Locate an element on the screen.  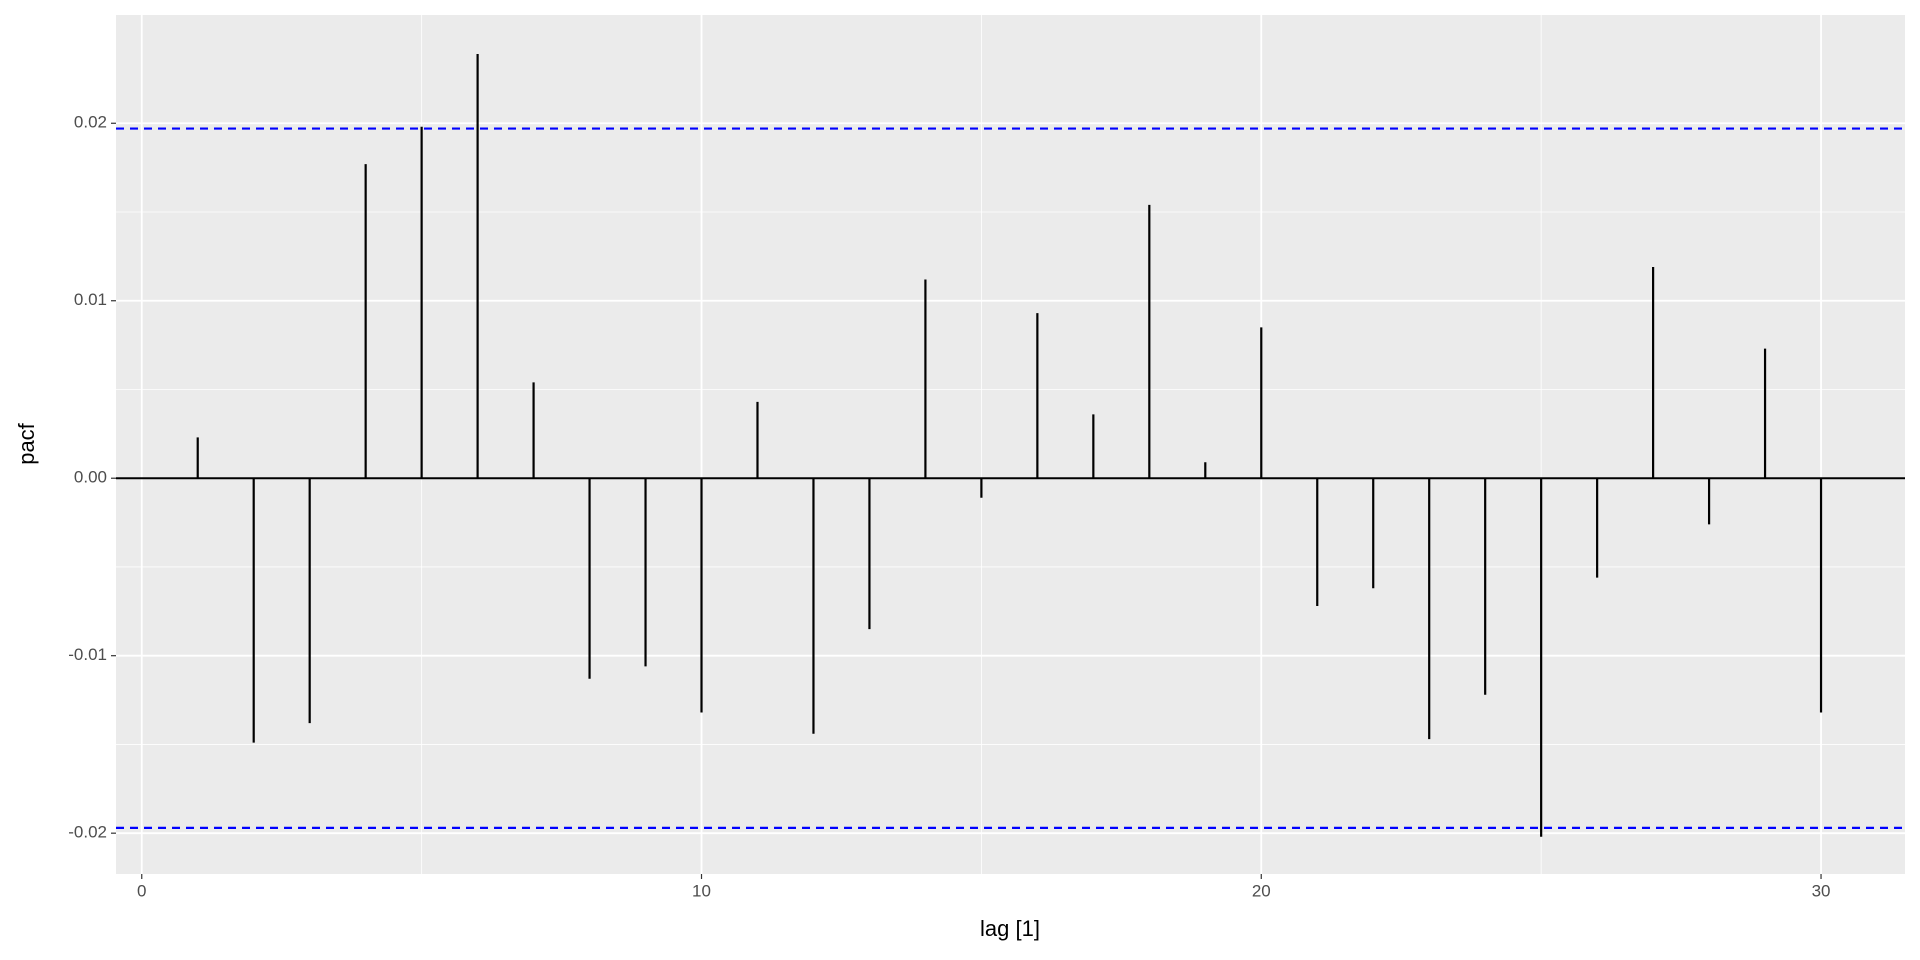
y-tick-label: 0.00 is located at coordinates (90, 477).